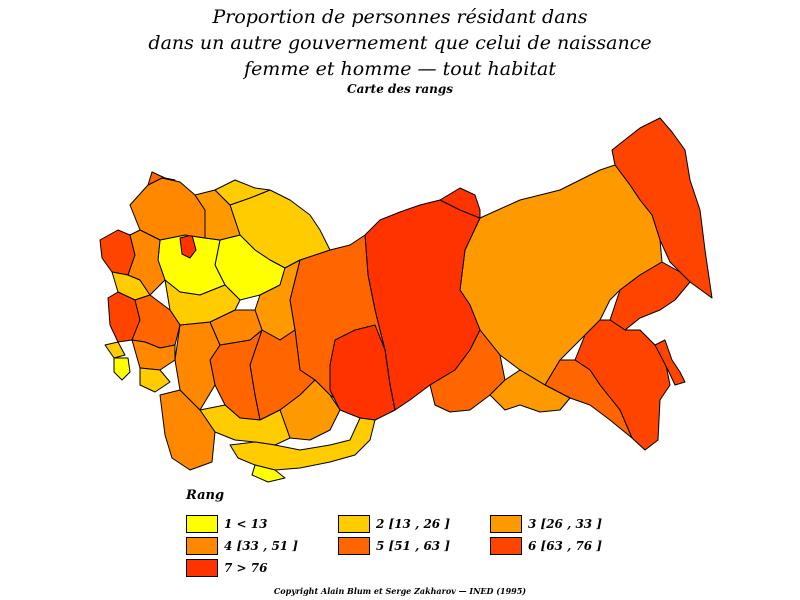  I want to click on region-baltic, so click(117, 252).